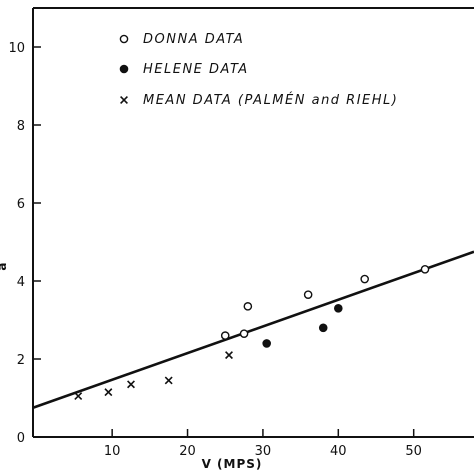  Describe the element at coordinates (196, 69) in the screenshot. I see `legend-label-2: HELENE DATA` at that location.